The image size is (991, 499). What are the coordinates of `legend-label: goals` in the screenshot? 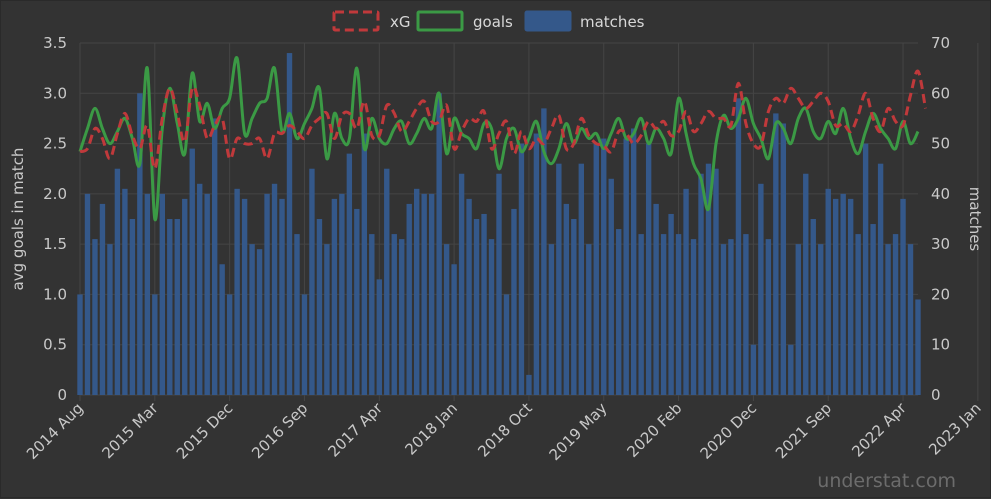 It's located at (493, 22).